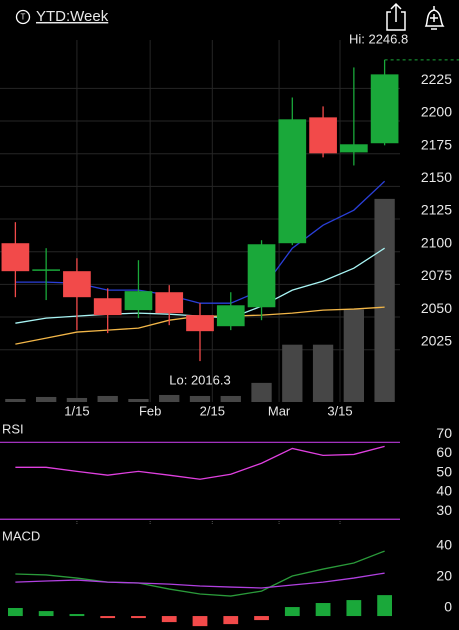  I want to click on y-tick-label: 2225, so click(436, 79).